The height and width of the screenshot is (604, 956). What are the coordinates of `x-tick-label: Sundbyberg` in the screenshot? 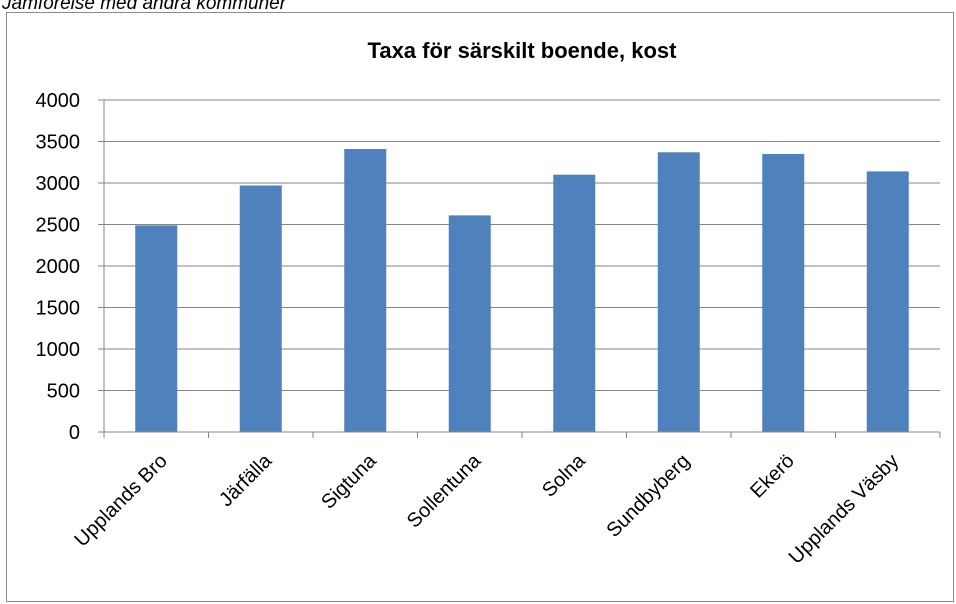 It's located at (648, 496).